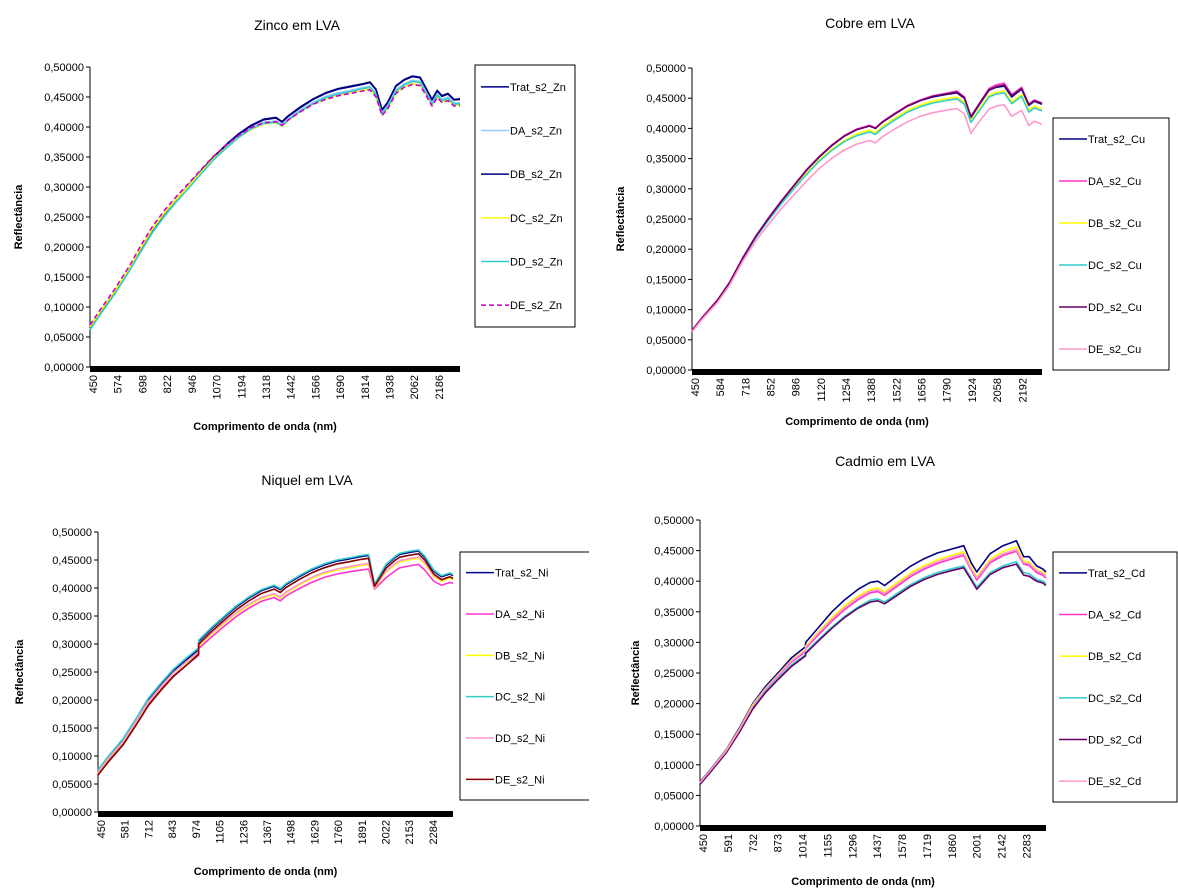 The height and width of the screenshot is (889, 1178). Describe the element at coordinates (434, 832) in the screenshot. I see `x-tick-label: 2284` at that location.